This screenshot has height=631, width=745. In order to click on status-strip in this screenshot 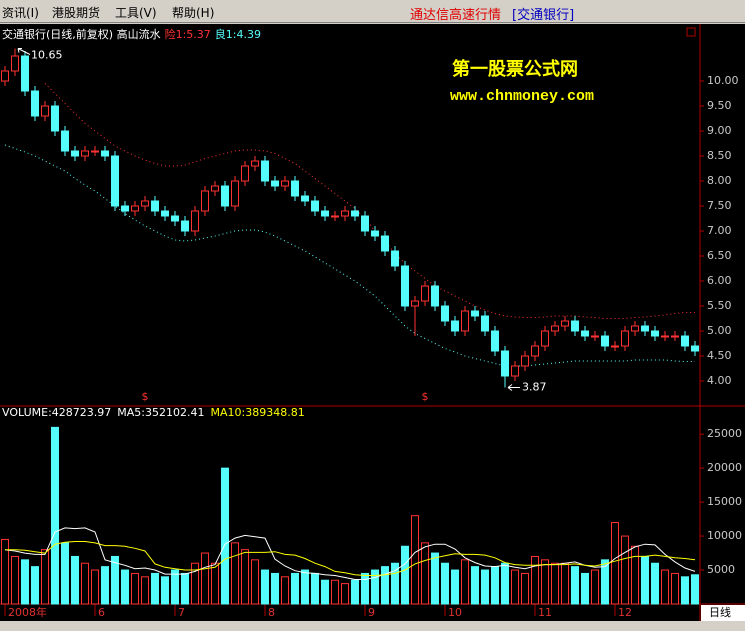, I will do `click(372, 626)`.